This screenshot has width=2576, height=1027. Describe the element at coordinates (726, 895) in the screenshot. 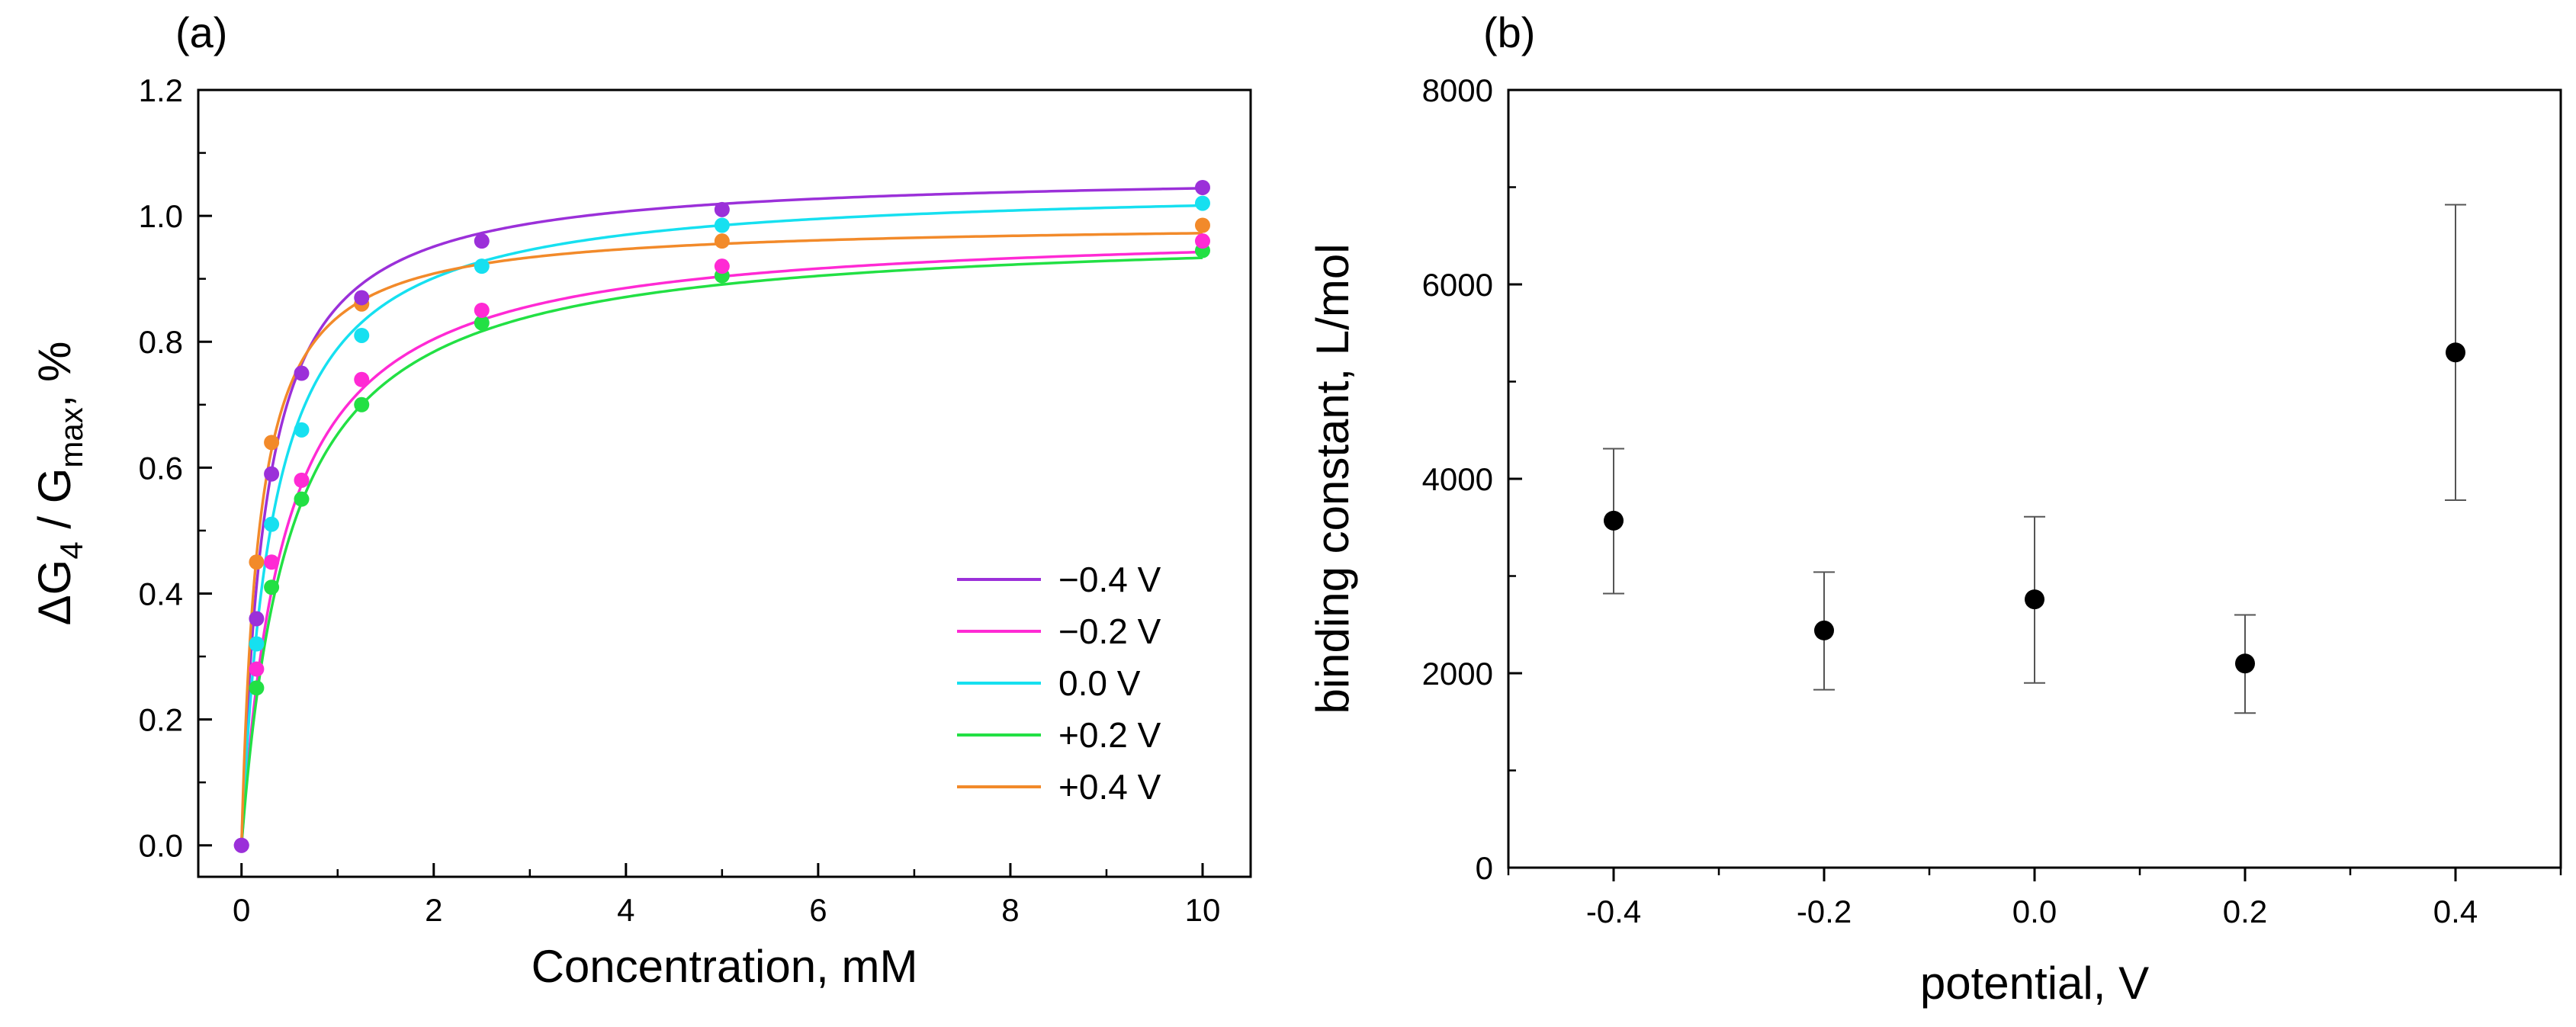

I see `panel-a-x-ticks: 0 2 4 6 8 10` at that location.